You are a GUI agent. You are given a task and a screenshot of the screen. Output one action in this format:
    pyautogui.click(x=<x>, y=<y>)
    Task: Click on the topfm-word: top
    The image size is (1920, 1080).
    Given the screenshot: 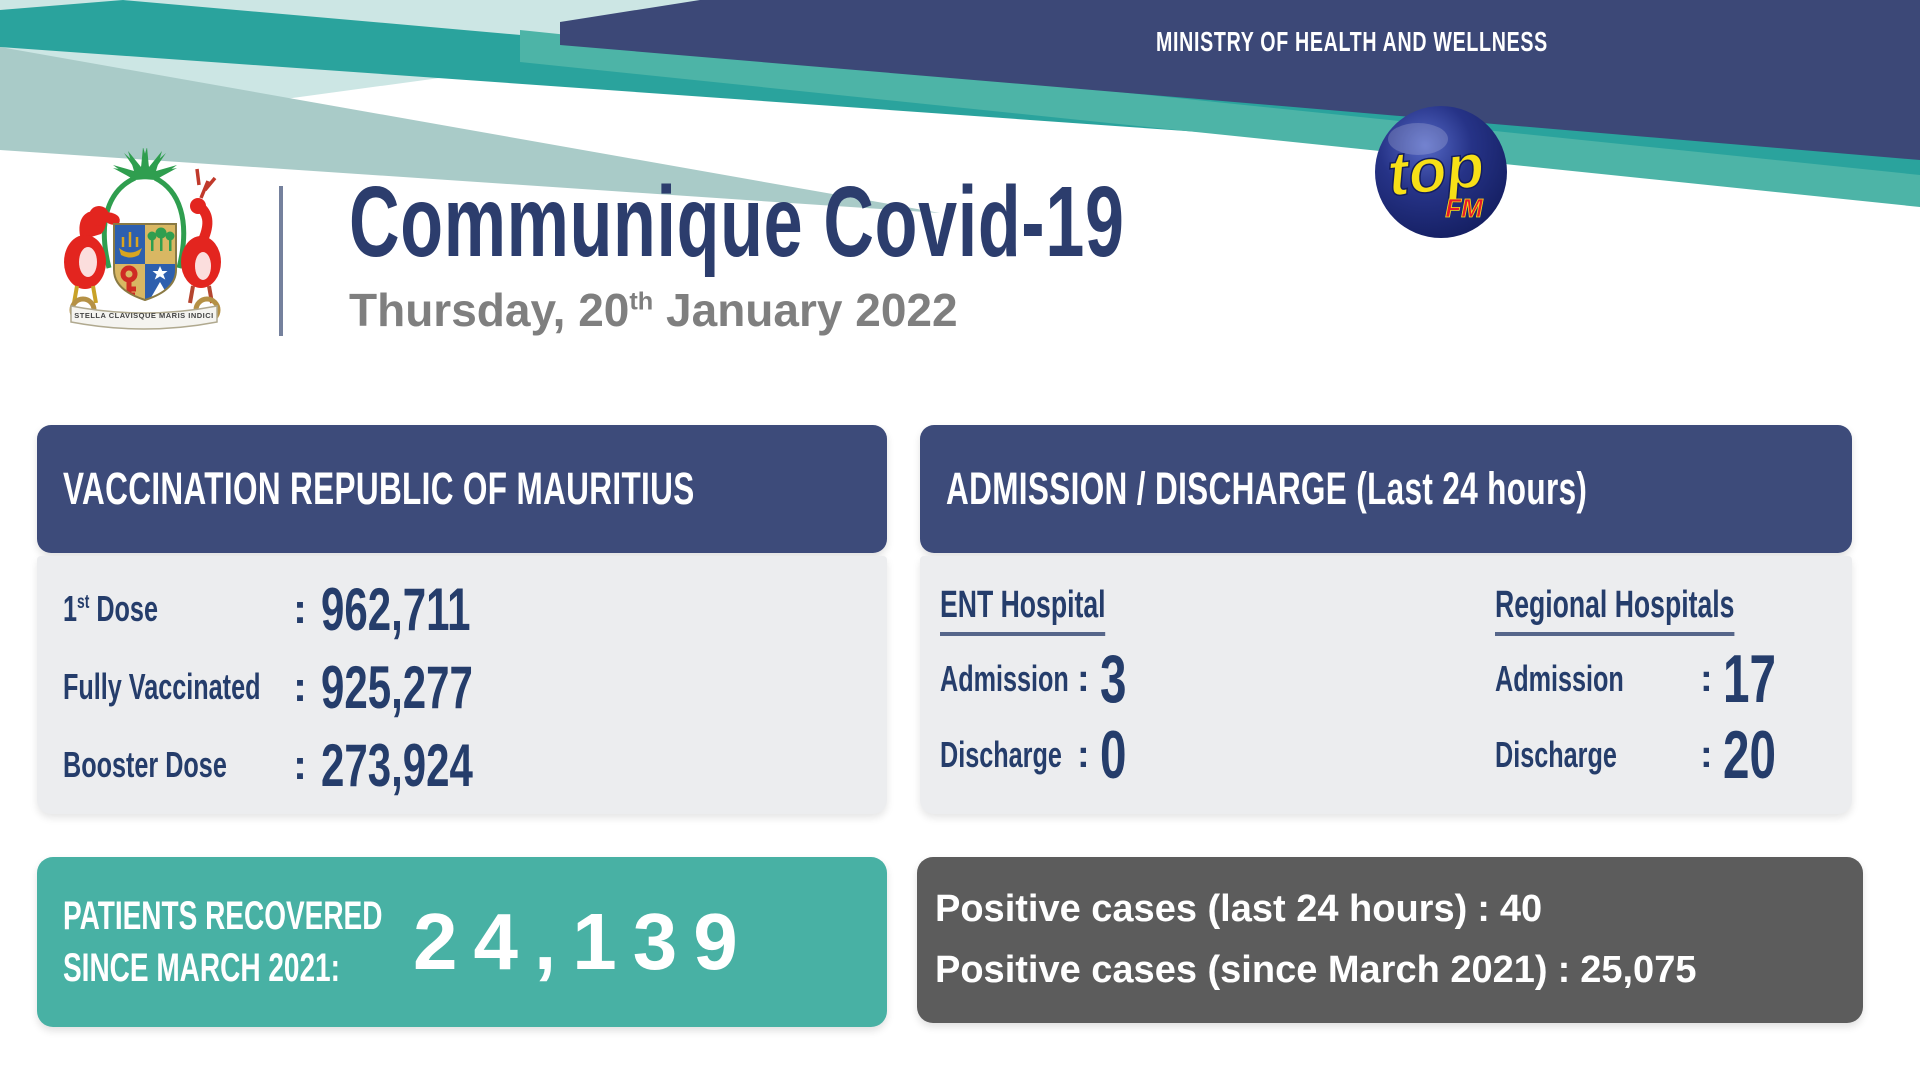 What is the action you would take?
    pyautogui.click(x=1435, y=170)
    